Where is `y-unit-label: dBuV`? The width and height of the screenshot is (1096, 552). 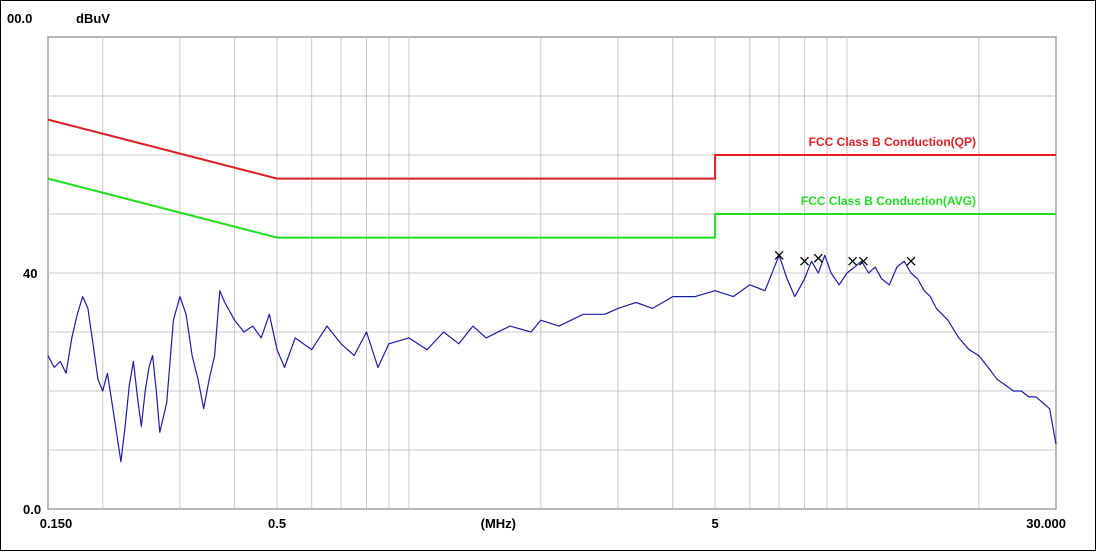
y-unit-label: dBuV is located at coordinates (93, 18).